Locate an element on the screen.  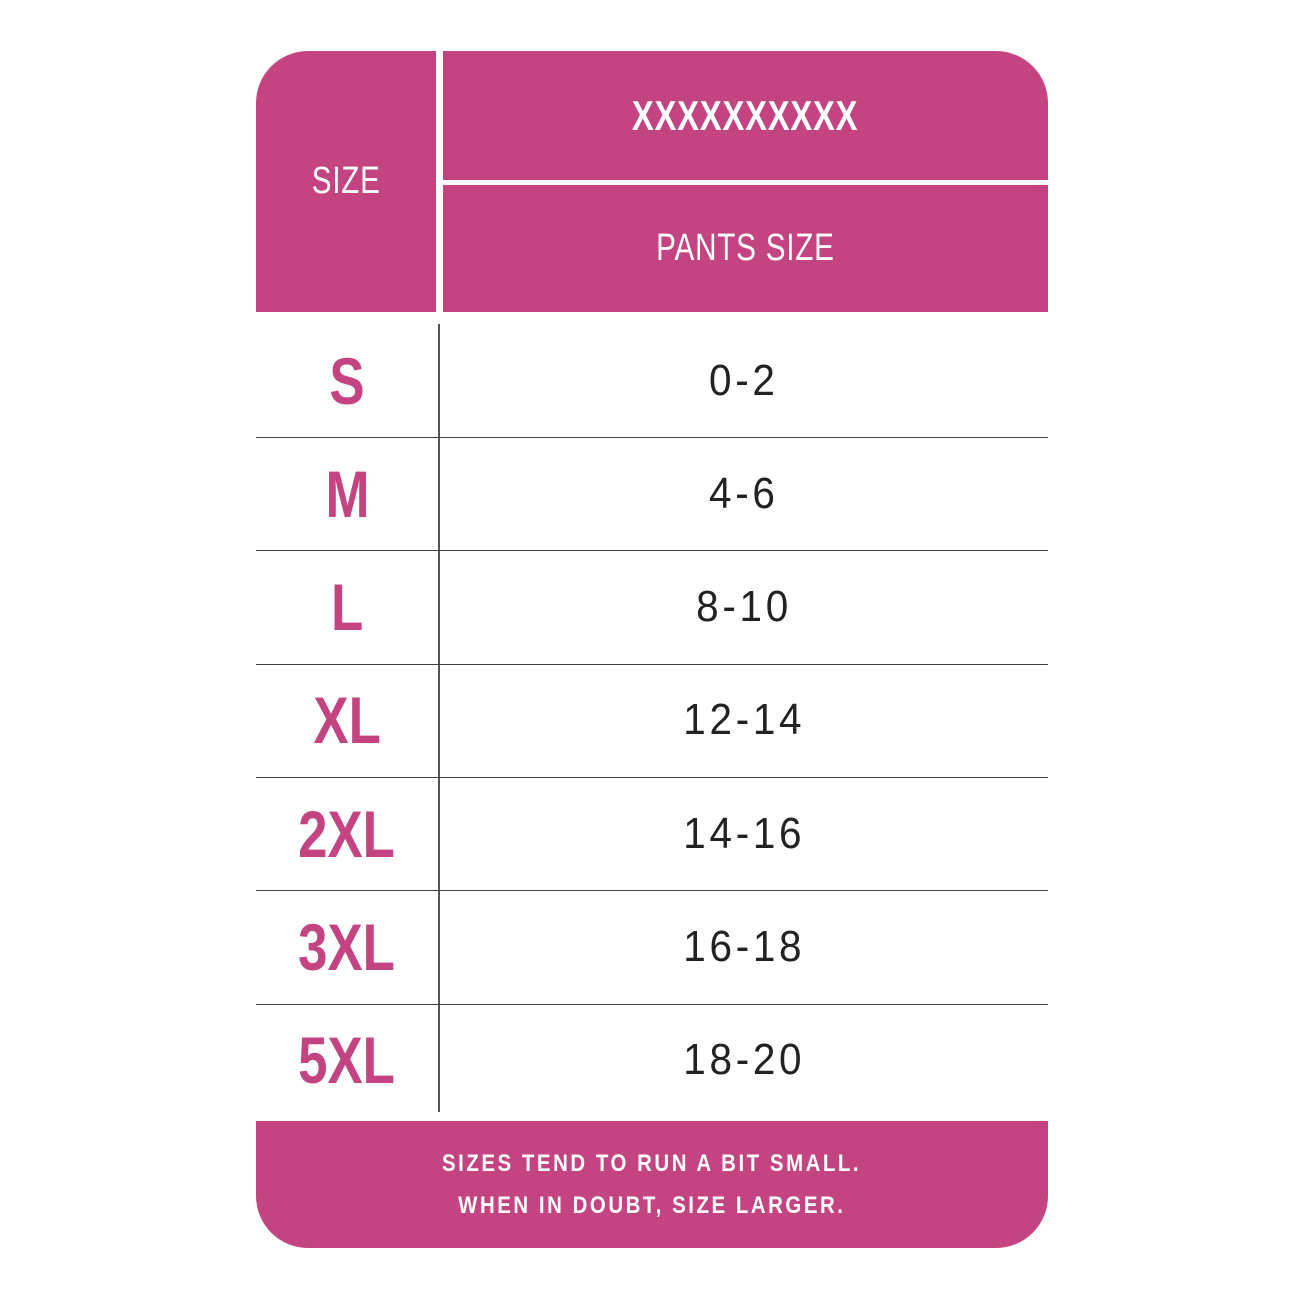
pants-size-cell: 12-14 is located at coordinates (744, 720).